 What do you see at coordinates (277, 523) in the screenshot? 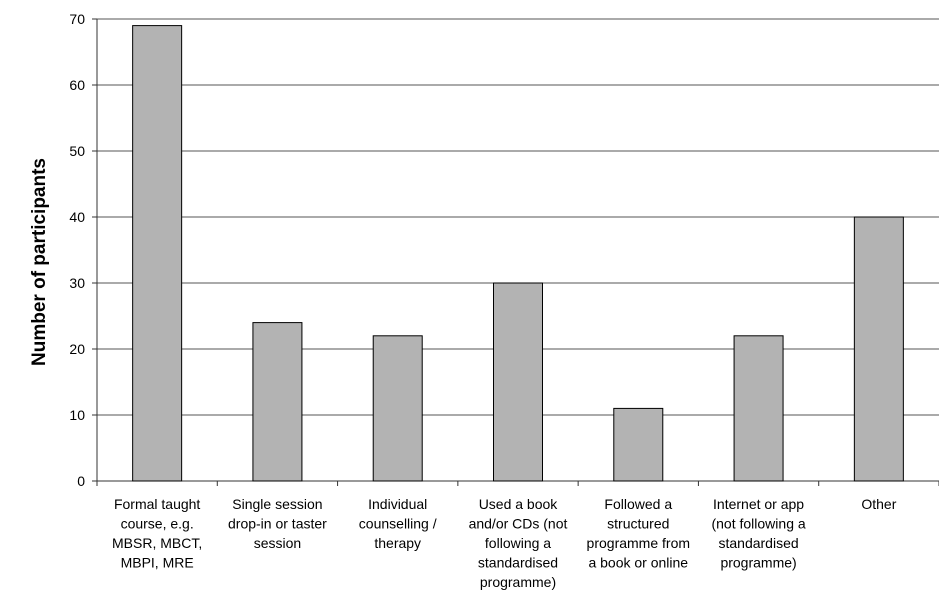
I see `category-label: Single session drop-in or taster session` at bounding box center [277, 523].